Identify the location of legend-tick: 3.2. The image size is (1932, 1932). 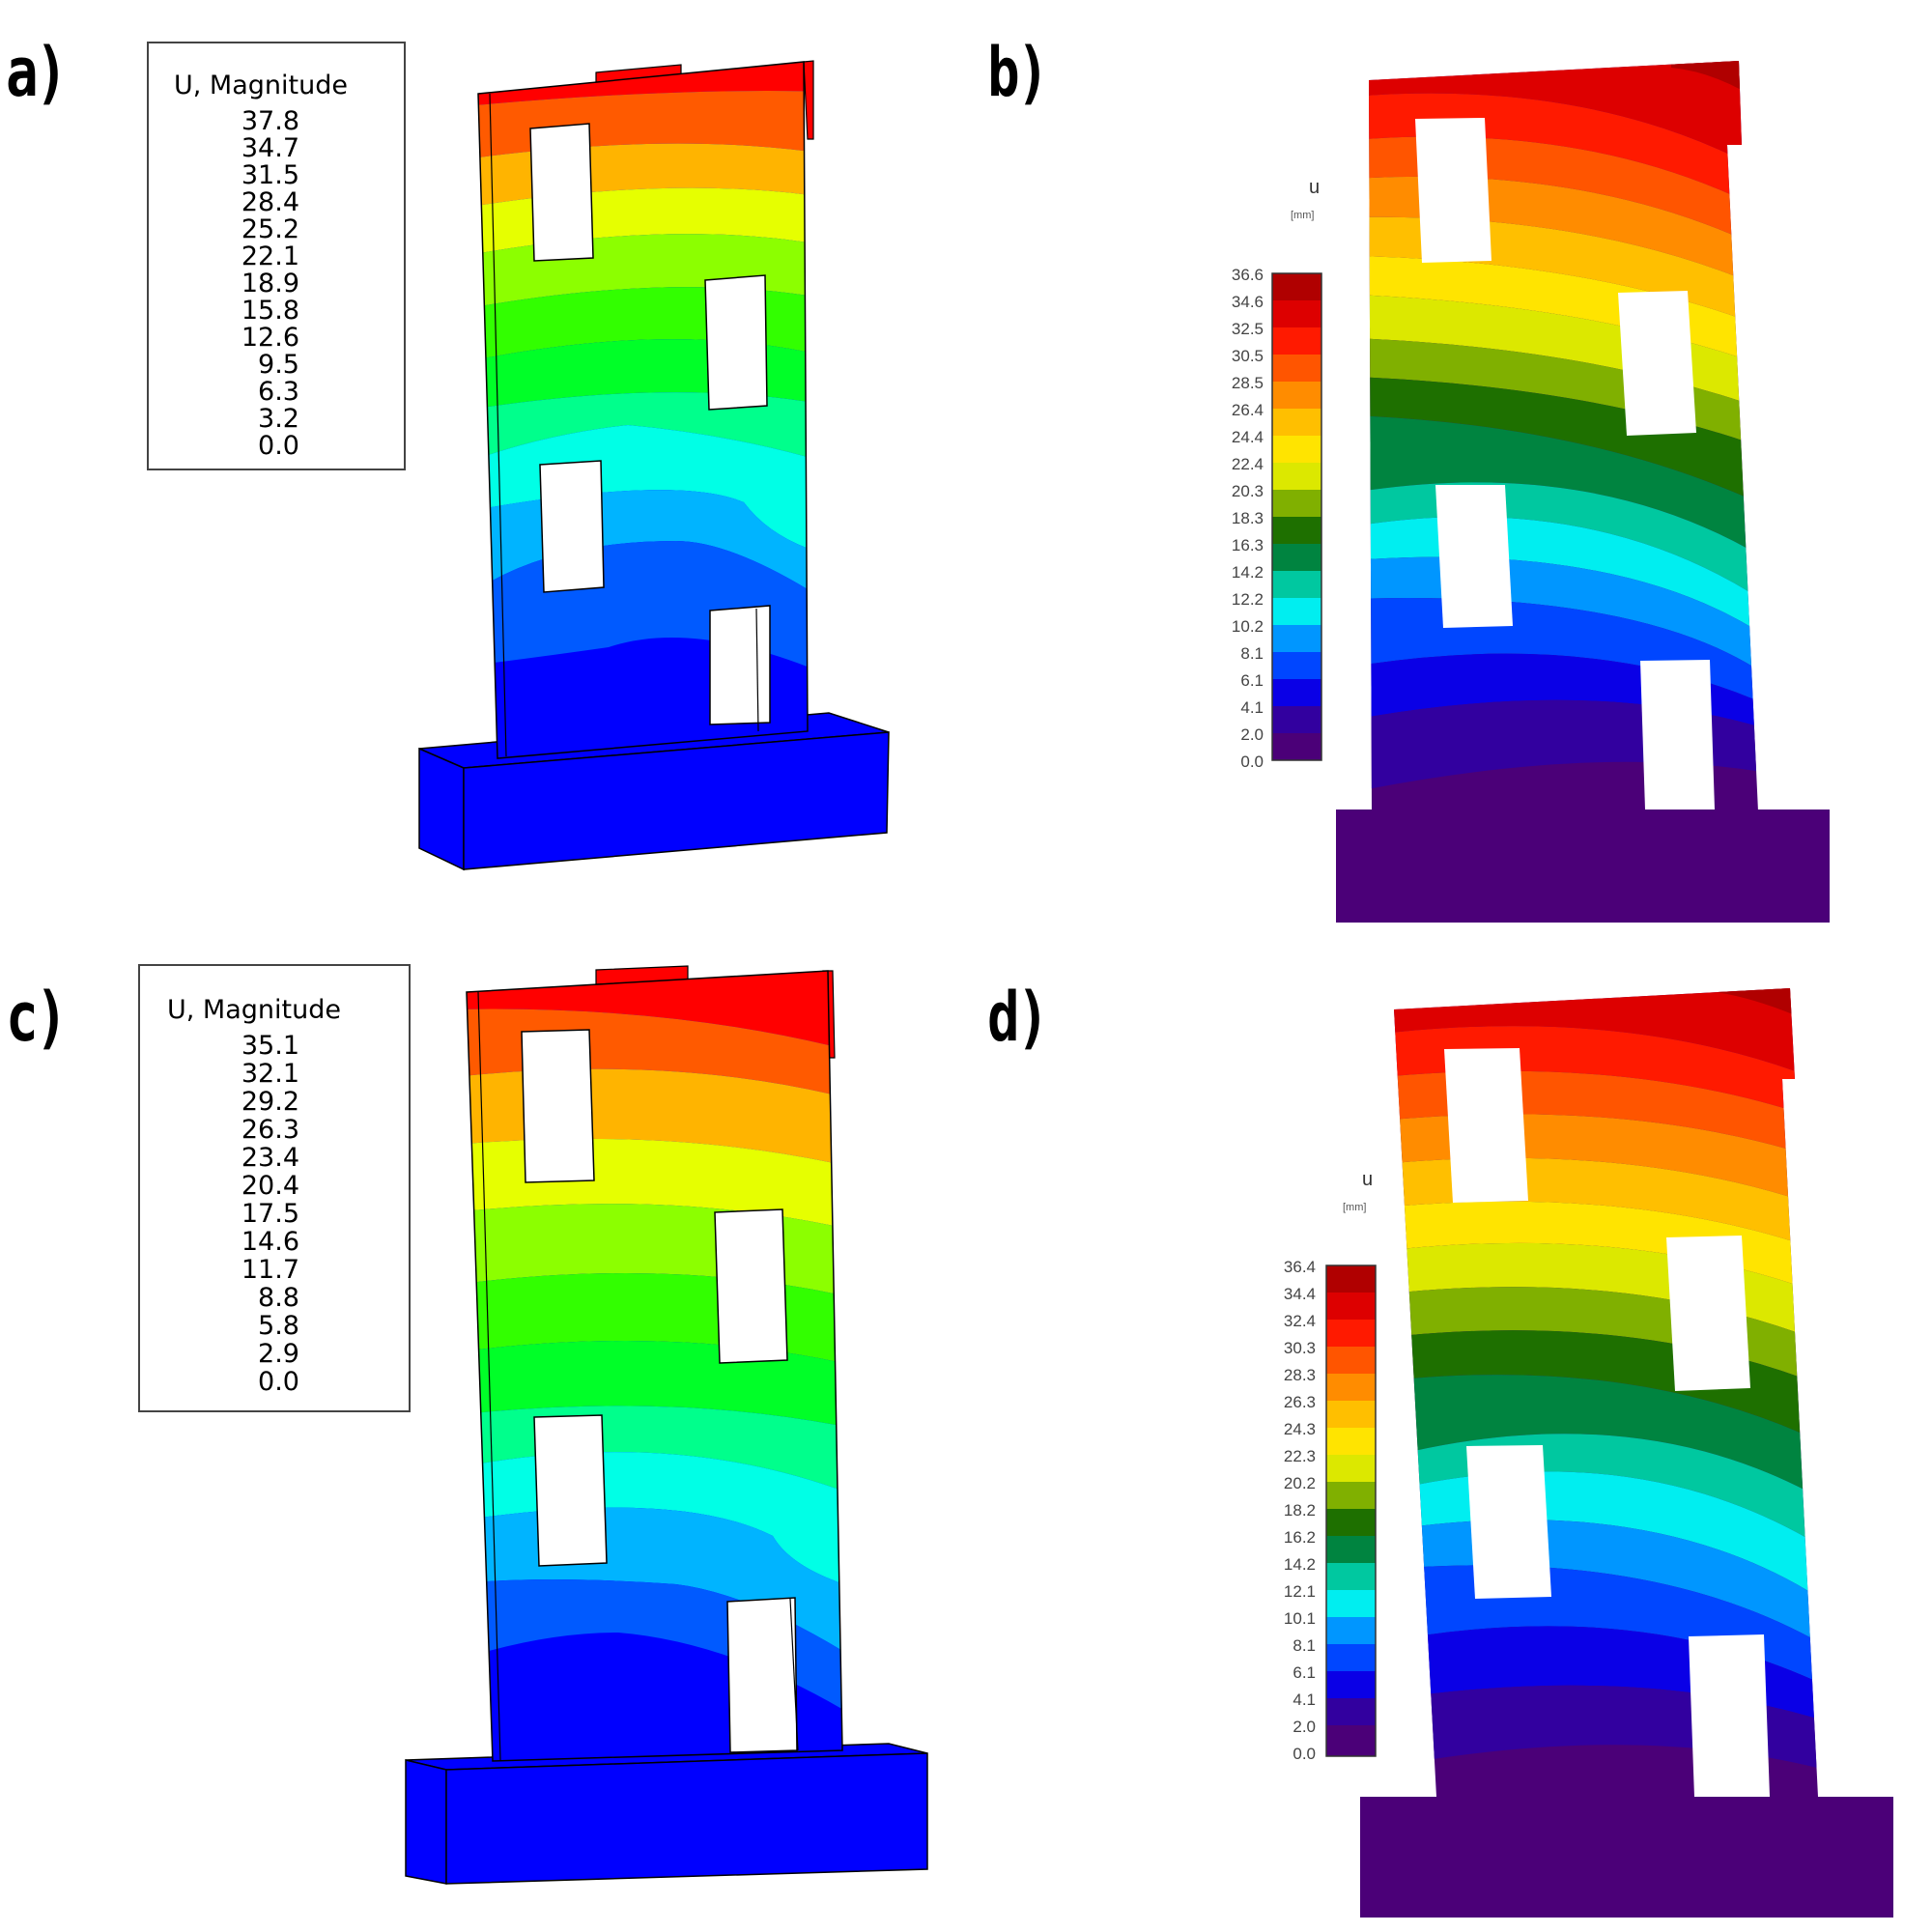
(278, 419).